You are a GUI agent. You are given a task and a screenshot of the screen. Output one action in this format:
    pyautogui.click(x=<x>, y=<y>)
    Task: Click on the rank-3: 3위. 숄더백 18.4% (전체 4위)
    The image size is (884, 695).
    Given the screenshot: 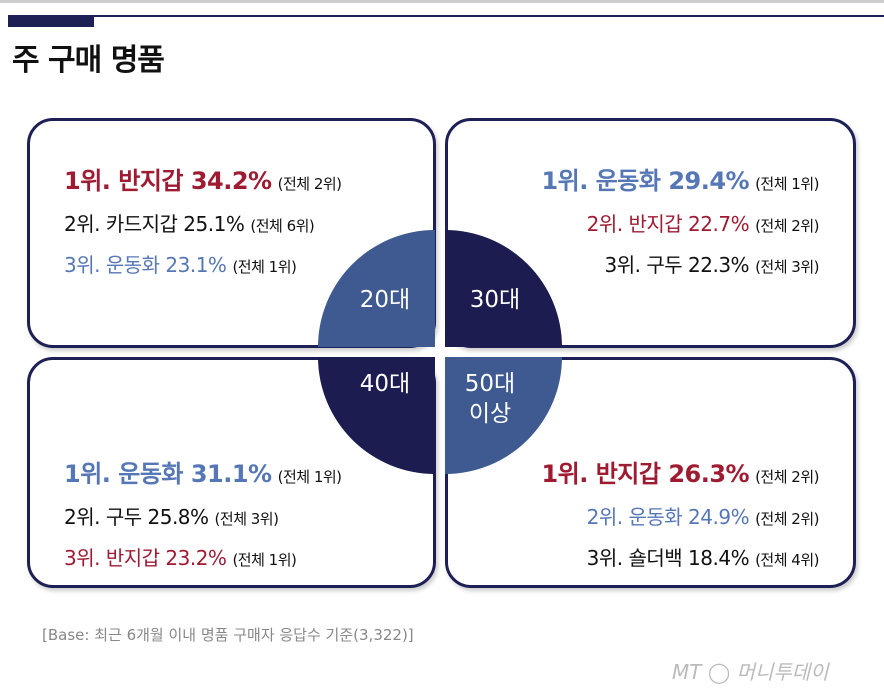 What is the action you would take?
    pyautogui.click(x=703, y=558)
    